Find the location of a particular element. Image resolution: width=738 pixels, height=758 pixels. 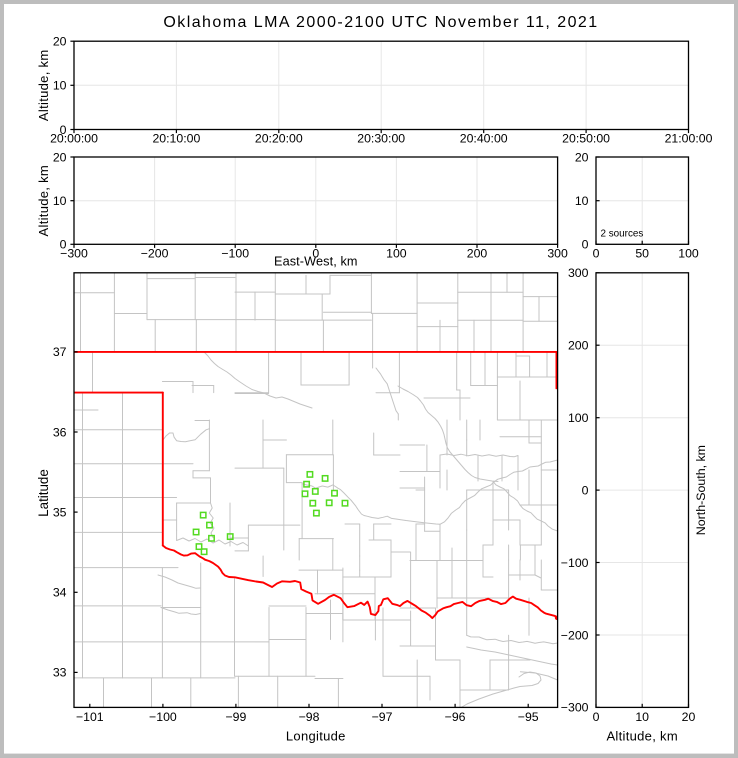

svg-text: 33 is located at coordinates (60, 673).